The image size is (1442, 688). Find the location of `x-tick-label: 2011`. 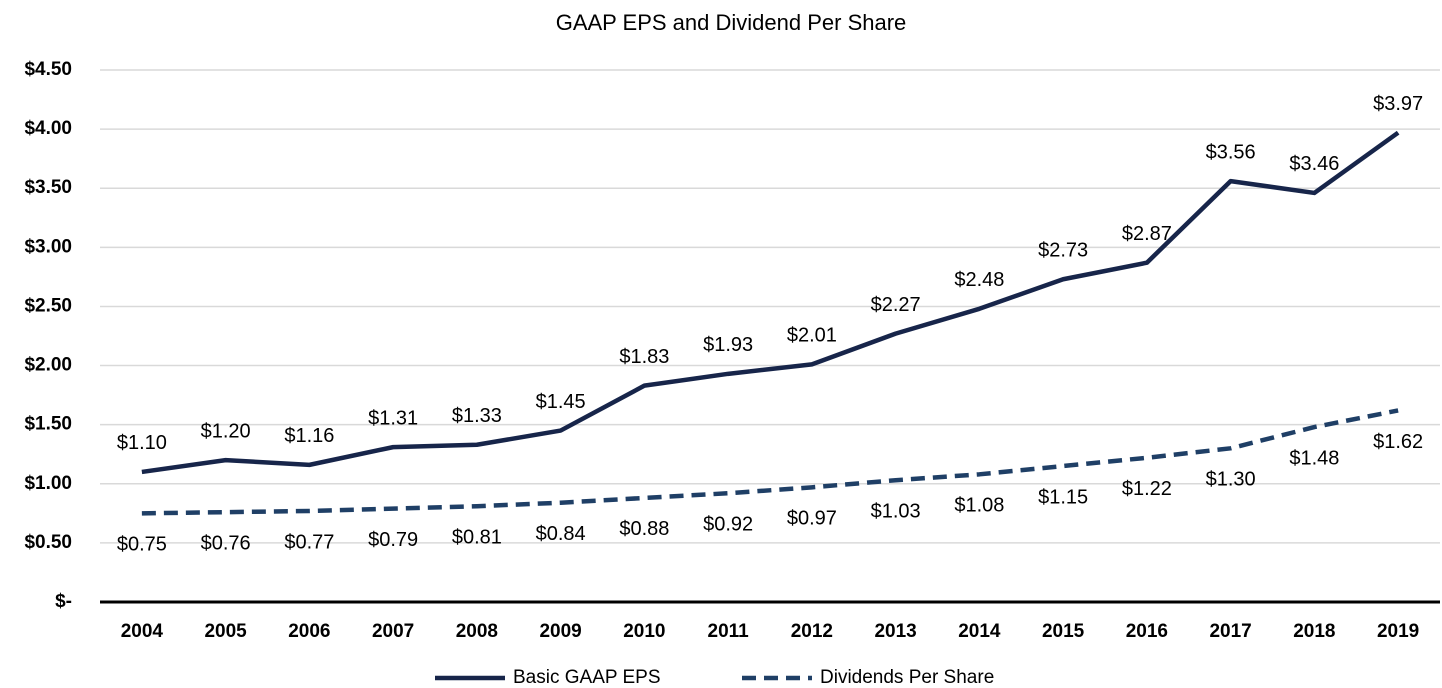

x-tick-label: 2011 is located at coordinates (729, 631).